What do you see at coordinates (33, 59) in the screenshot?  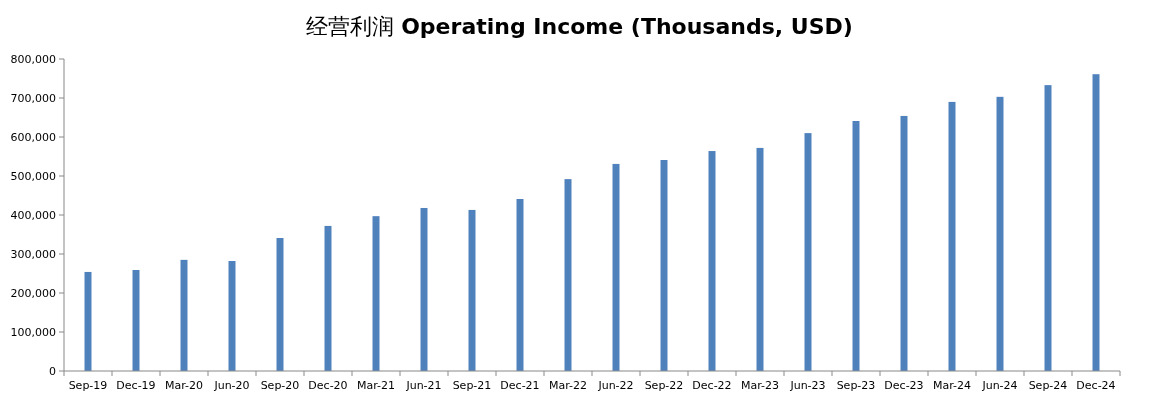 I see `y-tick-label: 800,000` at bounding box center [33, 59].